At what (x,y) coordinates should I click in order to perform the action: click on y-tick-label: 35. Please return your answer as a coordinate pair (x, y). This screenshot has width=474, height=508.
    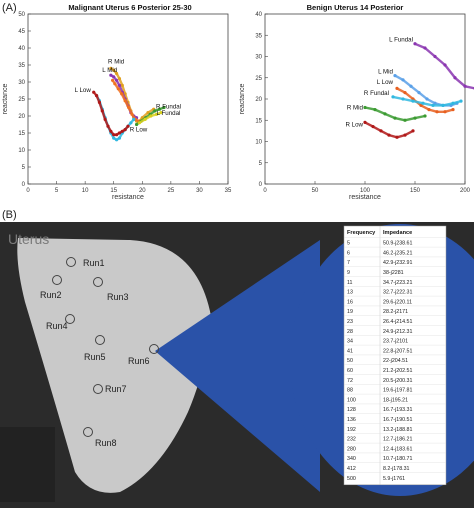
    Looking at the image, I should click on (258, 36).